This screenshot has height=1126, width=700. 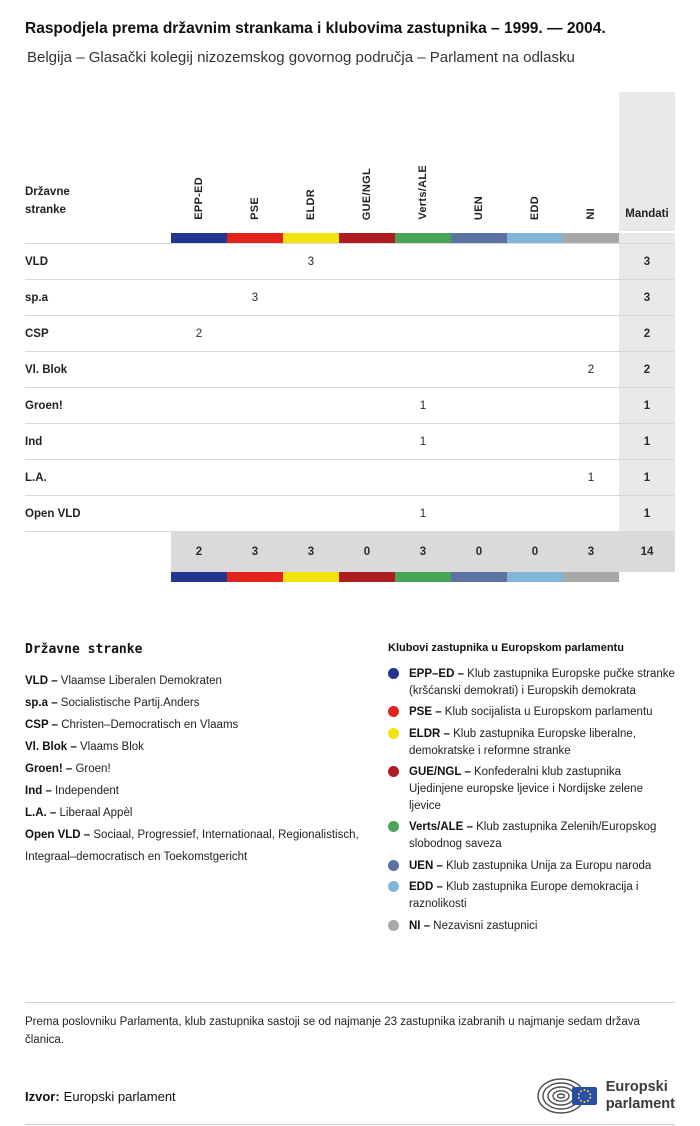 What do you see at coordinates (535, 577) in the screenshot?
I see `bottom-color-bar-edd` at bounding box center [535, 577].